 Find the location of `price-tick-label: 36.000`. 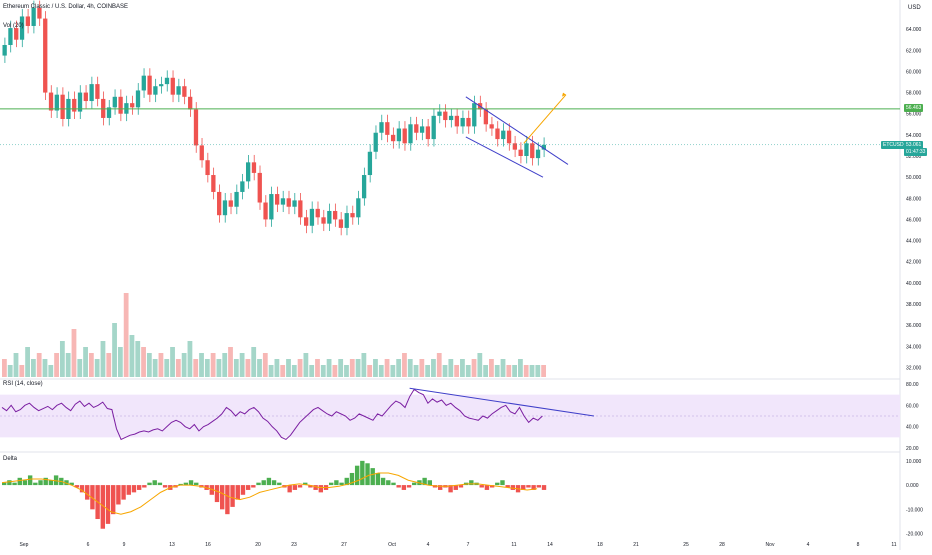

price-tick-label: 36.000 is located at coordinates (914, 326).